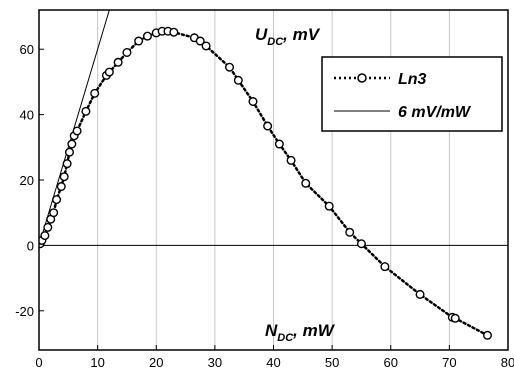  I want to click on x-tick-label-80: 80, so click(507, 362).